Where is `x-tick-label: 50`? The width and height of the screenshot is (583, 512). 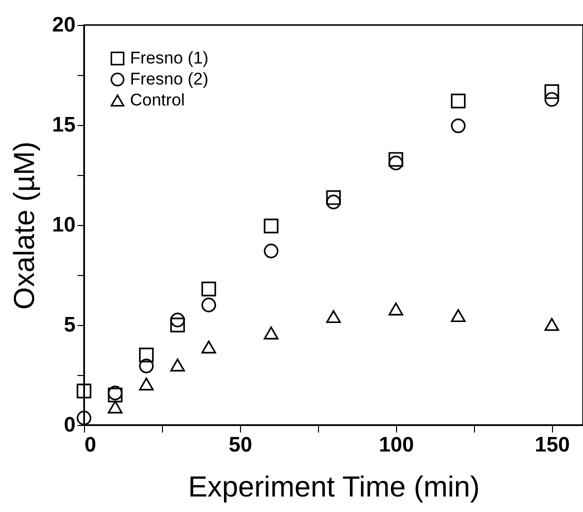 x-tick-label: 50 is located at coordinates (240, 445).